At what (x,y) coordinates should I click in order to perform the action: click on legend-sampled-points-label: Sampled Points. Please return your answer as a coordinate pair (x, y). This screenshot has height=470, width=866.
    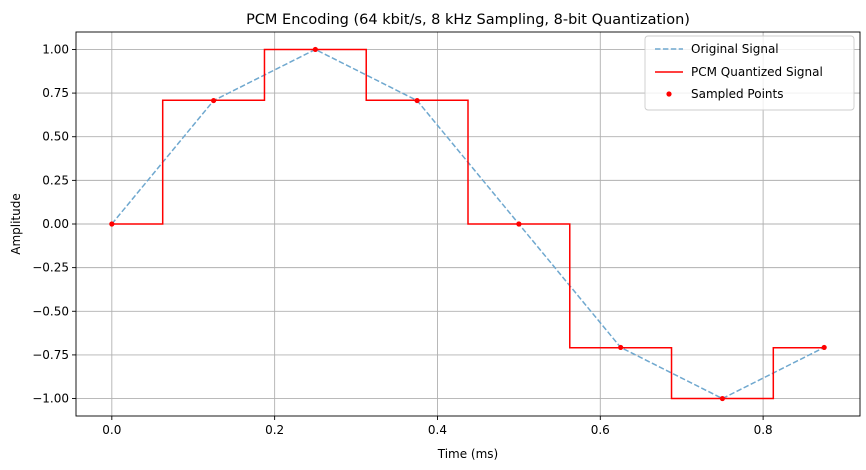
    Looking at the image, I should click on (737, 94).